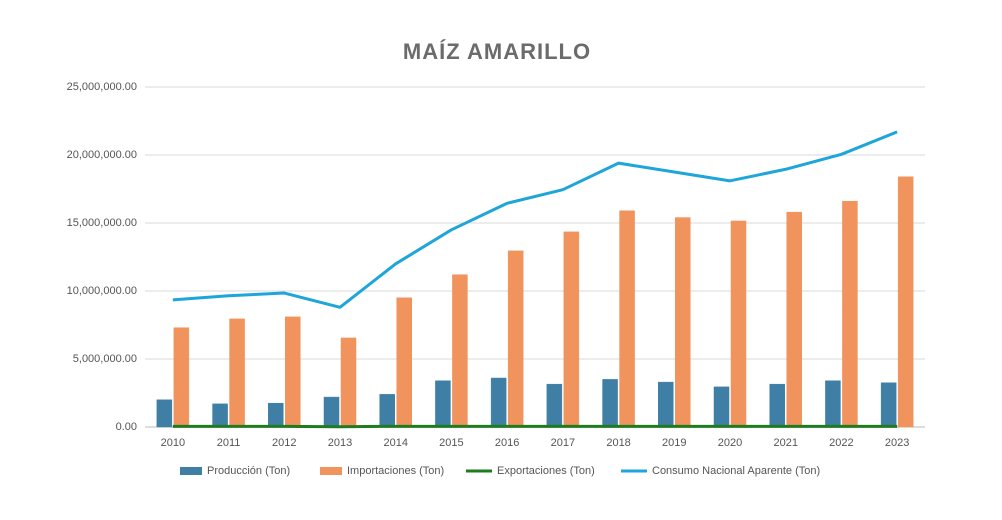 The image size is (1002, 520). Describe the element at coordinates (563, 443) in the screenshot. I see `x-tick-label: 2017` at that location.